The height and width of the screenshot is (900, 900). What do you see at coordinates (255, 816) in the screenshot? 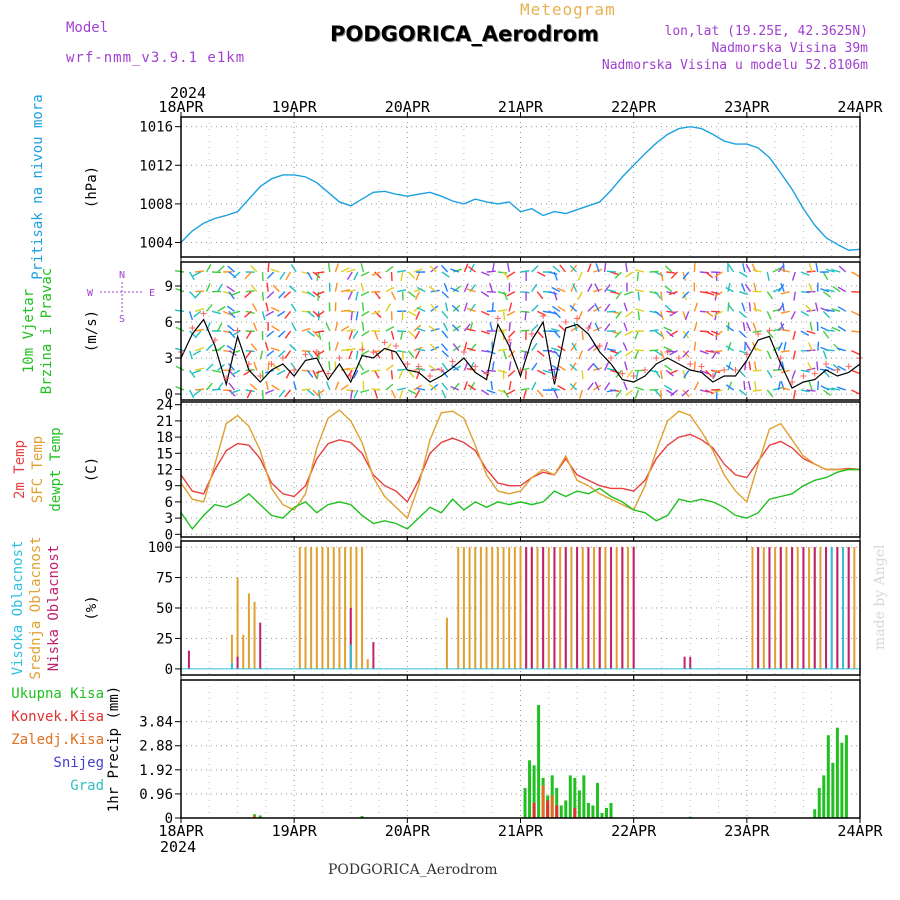
I see `bar-zaledj-kisa` at bounding box center [255, 816].